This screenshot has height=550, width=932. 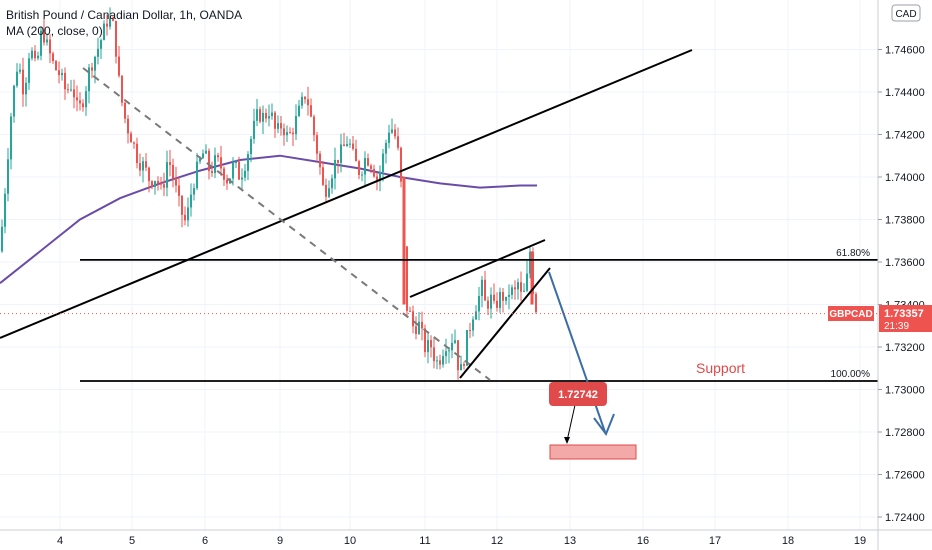 What do you see at coordinates (570, 541) in the screenshot?
I see `time-tick-label: 13` at bounding box center [570, 541].